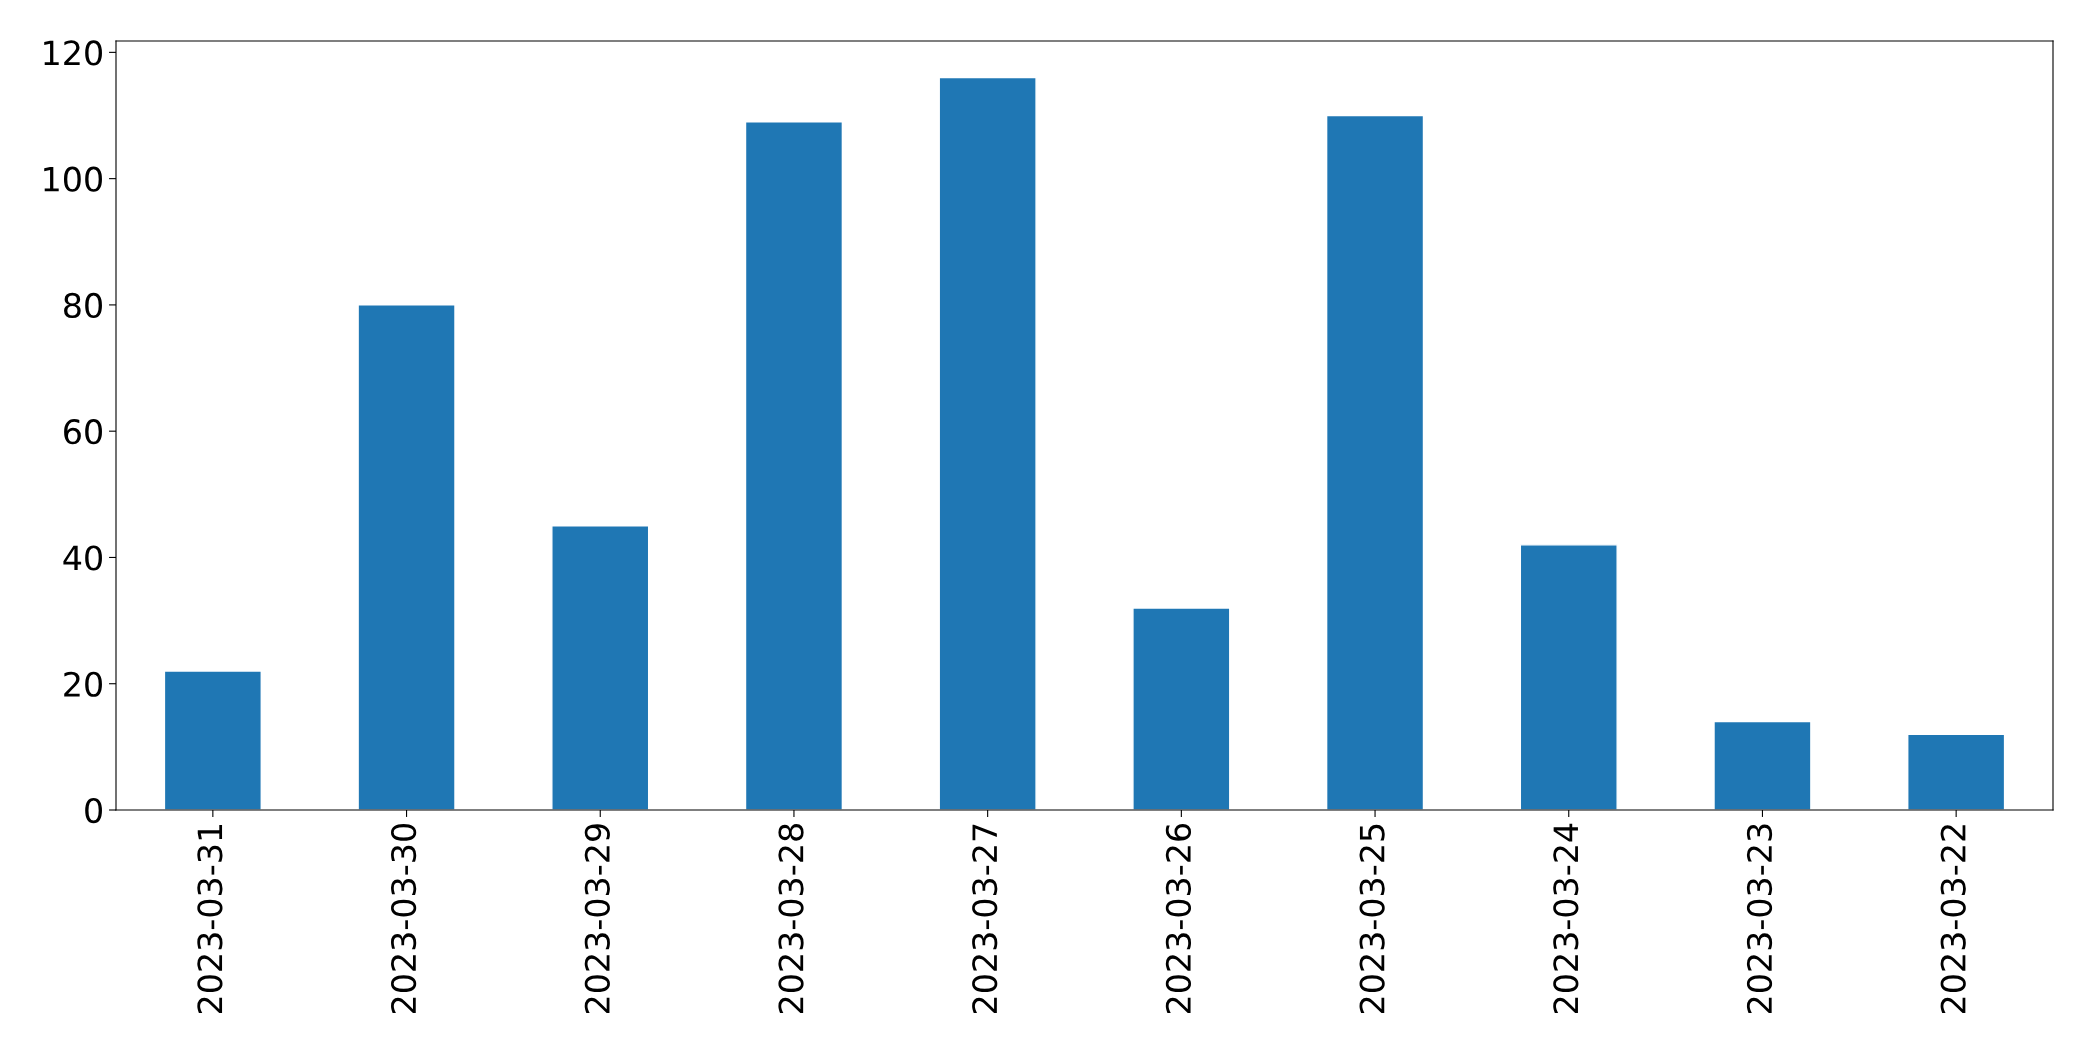 Image resolution: width=2093 pixels, height=1063 pixels. Describe the element at coordinates (1759, 919) in the screenshot. I see `x-tick-label: 2023-03-23` at that location.